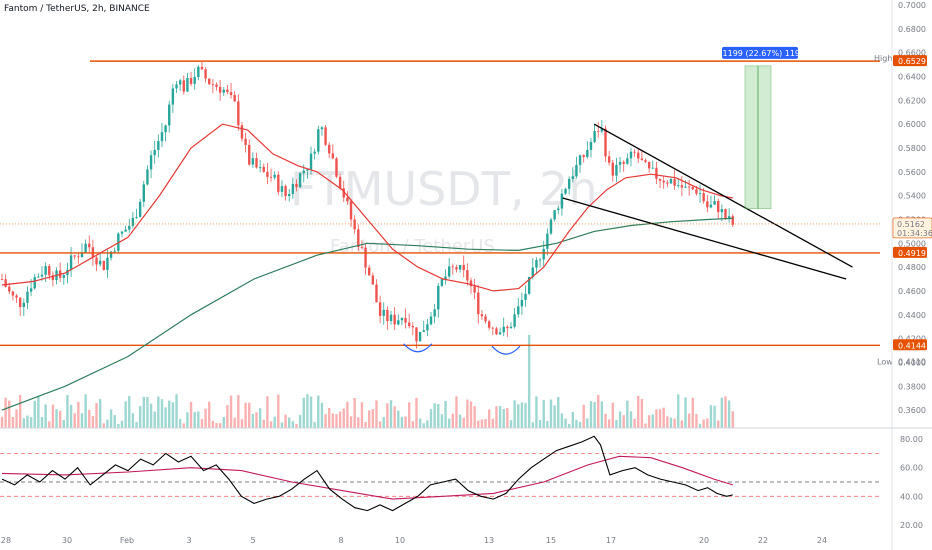 This screenshot has width=932, height=550. I want to click on price-axis-tick: 0.4600, so click(912, 291).